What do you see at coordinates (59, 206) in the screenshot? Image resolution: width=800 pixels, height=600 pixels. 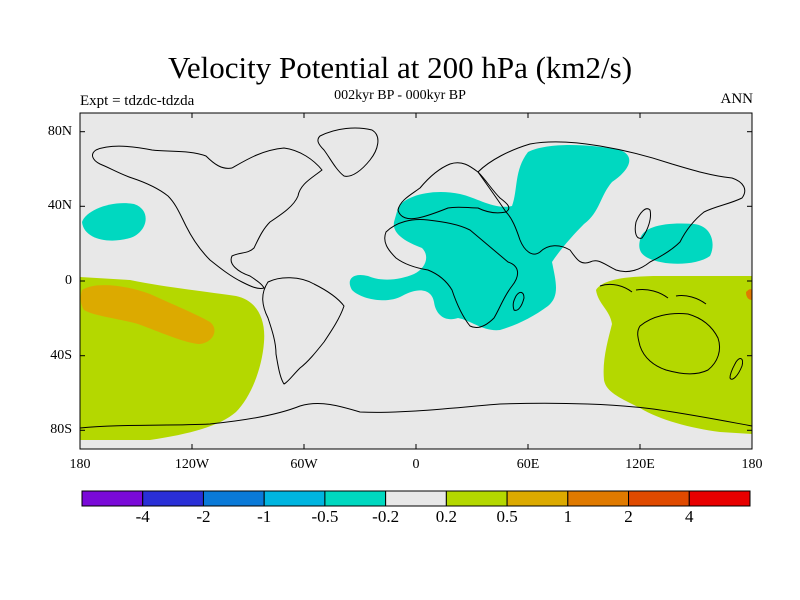 I see `lat-tick-label: 40N` at bounding box center [59, 206].